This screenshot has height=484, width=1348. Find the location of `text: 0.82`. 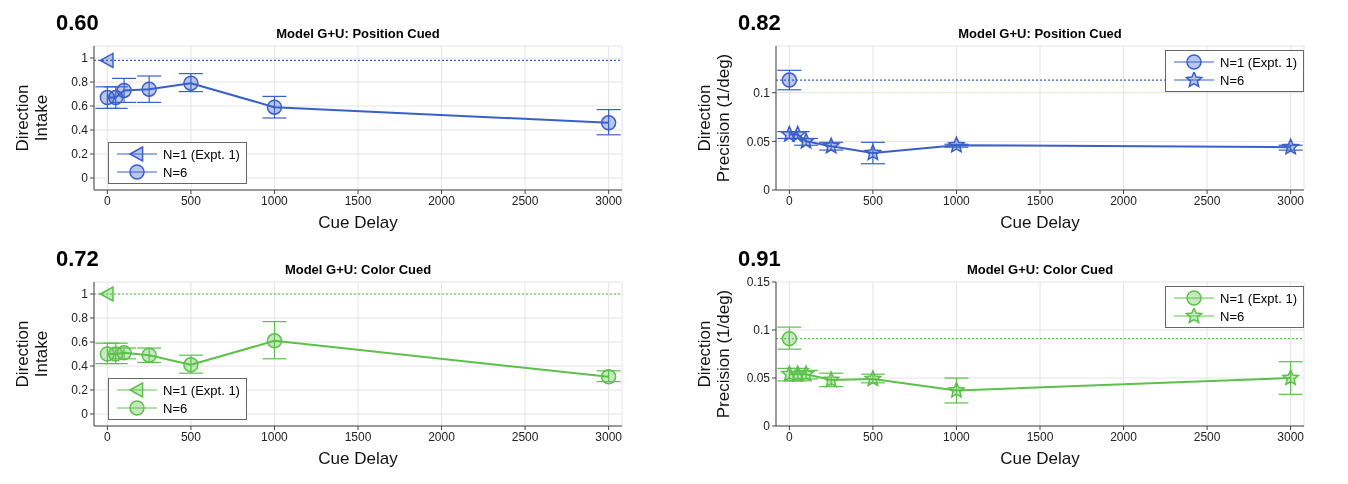

text: 0.82 is located at coordinates (759, 23).